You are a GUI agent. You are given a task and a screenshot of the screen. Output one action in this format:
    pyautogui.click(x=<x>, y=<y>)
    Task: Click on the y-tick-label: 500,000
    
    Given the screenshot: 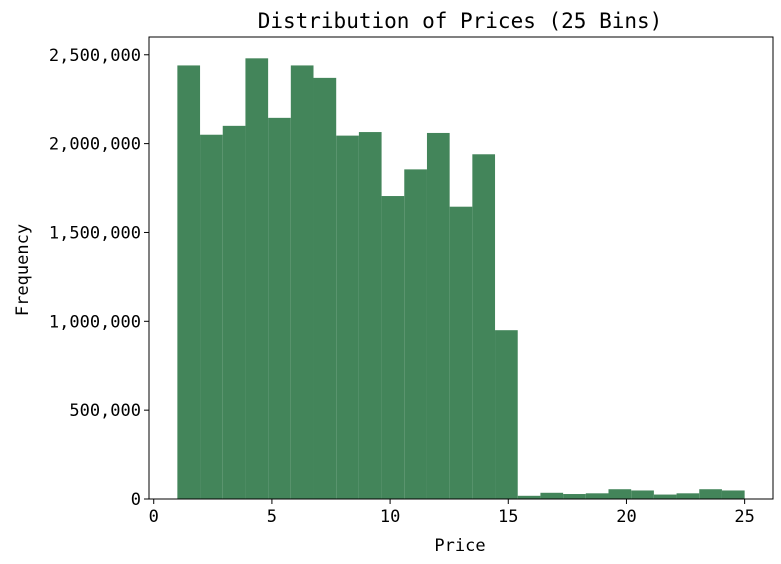 What is the action you would take?
    pyautogui.click(x=105, y=411)
    